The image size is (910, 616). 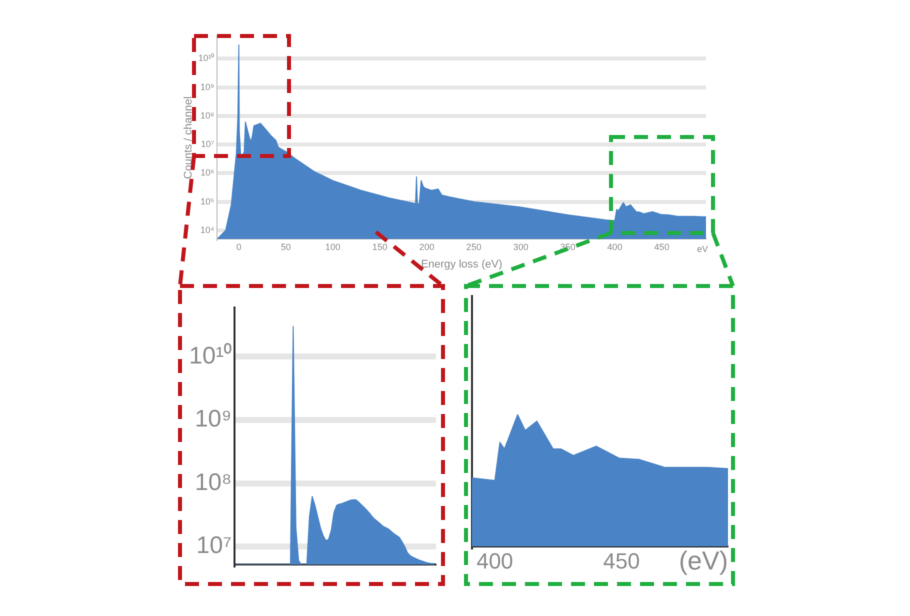 What do you see at coordinates (207, 173) in the screenshot?
I see `y-tick-label: 10⁶` at bounding box center [207, 173].